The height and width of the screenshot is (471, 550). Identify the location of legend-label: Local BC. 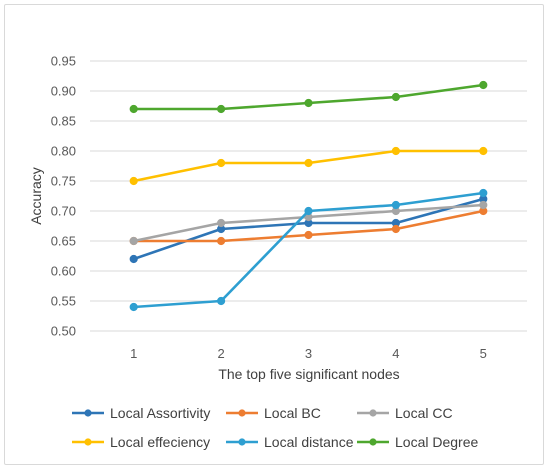
(292, 413).